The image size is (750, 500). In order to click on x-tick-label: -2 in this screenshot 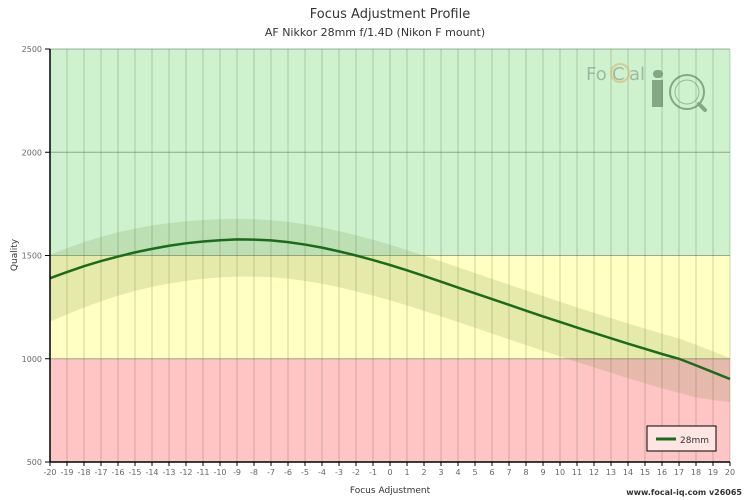, I will do `click(356, 472)`.